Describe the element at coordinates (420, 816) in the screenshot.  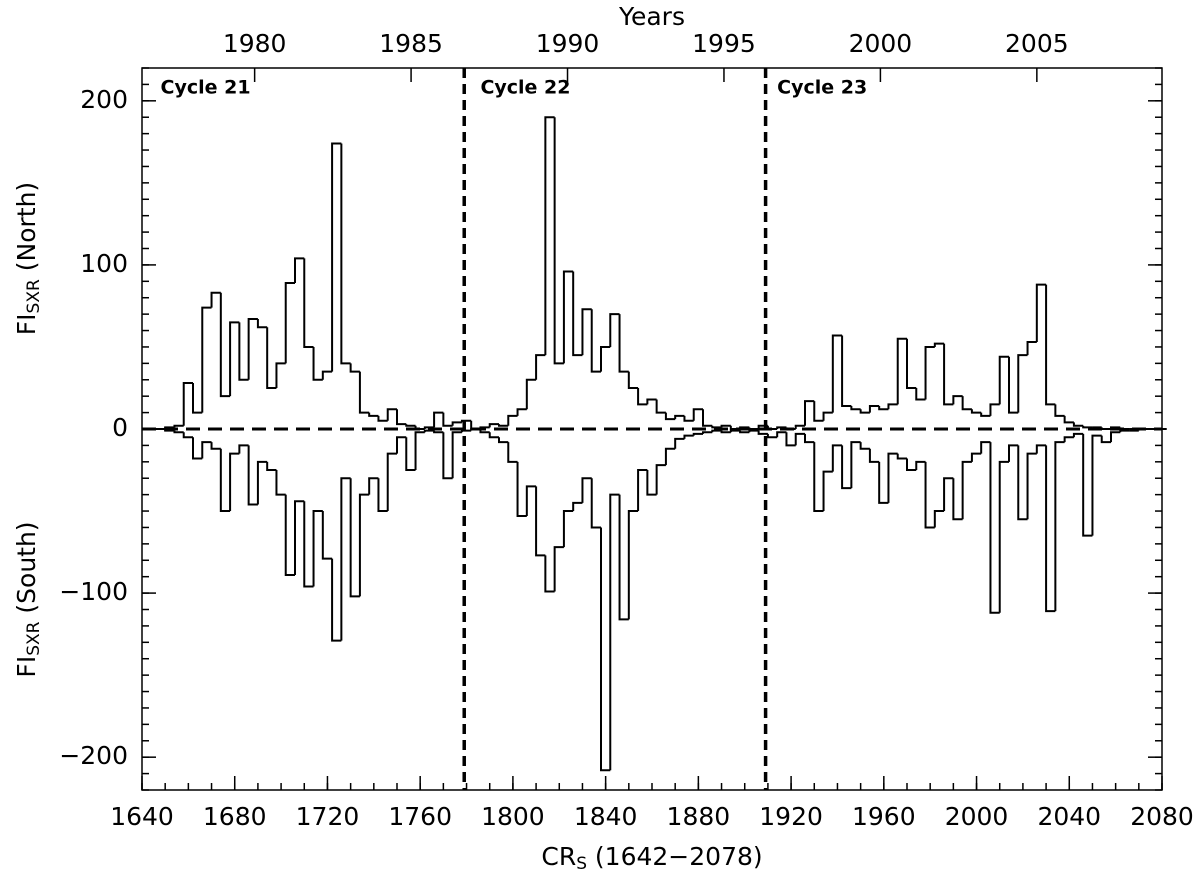
I see `x-tick-label: 1760` at that location.